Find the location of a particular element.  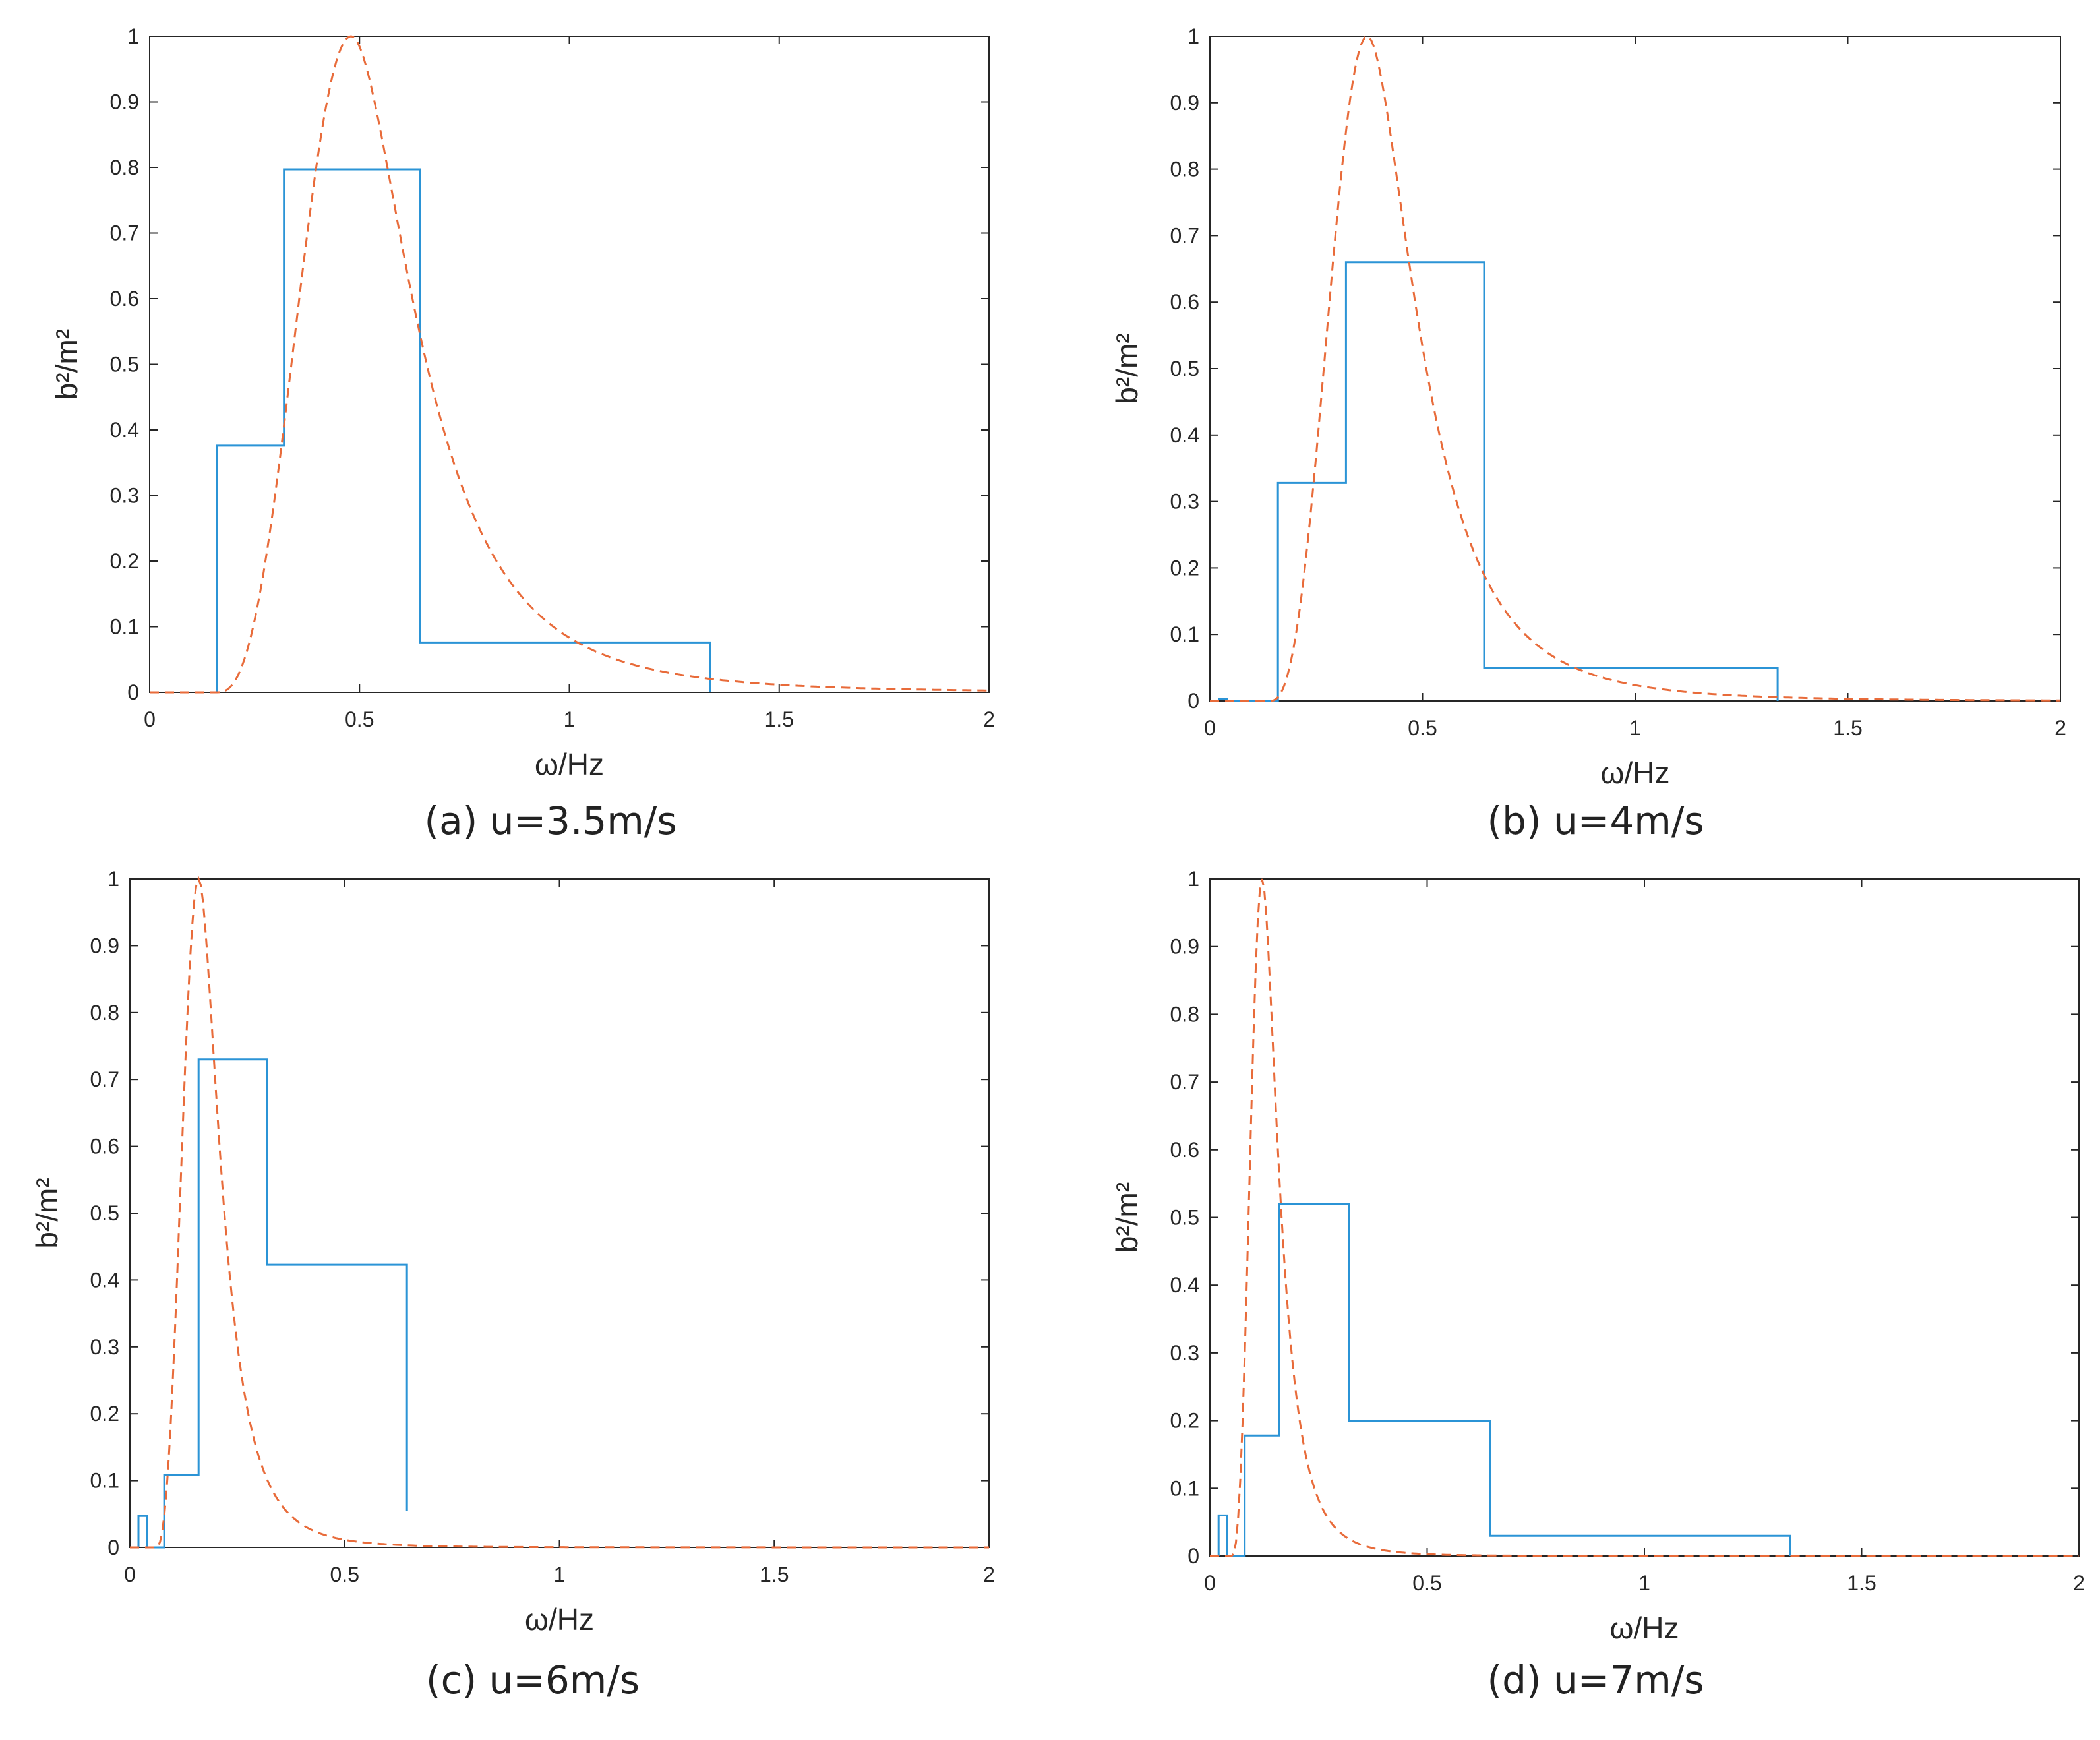

panel-caption: (b) u=4m/s is located at coordinates (1595, 820).